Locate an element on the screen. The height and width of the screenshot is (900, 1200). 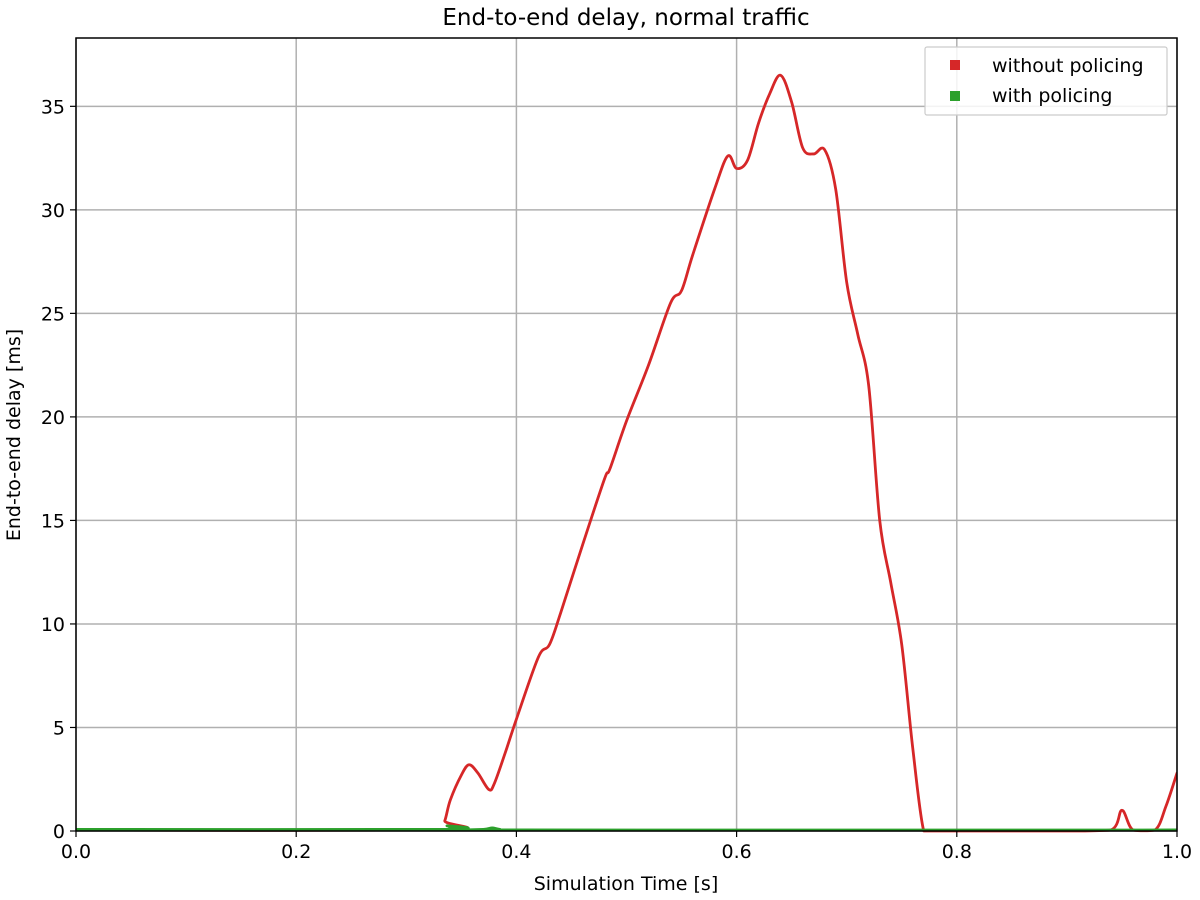
legend: without policing with policing is located at coordinates (1046, 81).